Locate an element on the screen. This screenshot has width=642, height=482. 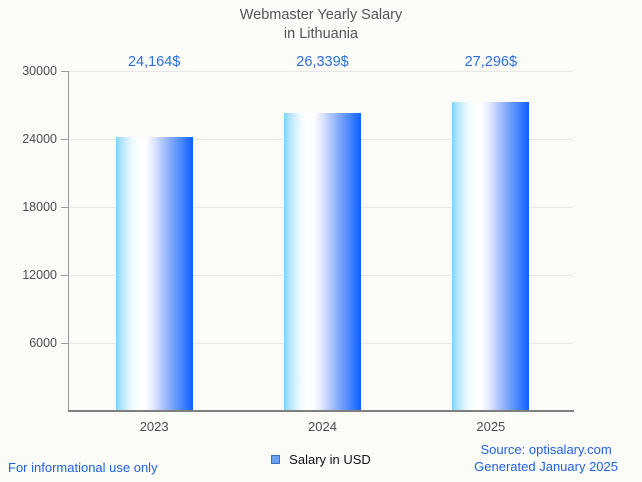
y-tick-label: 30000 is located at coordinates (39, 70).